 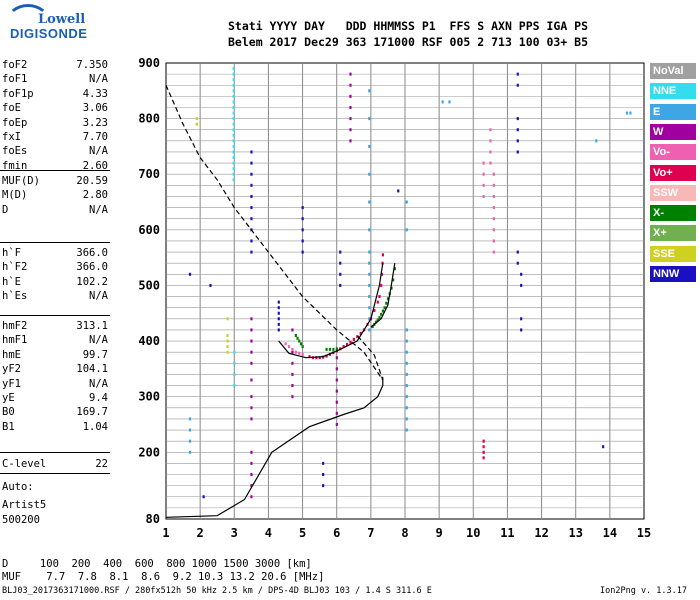 I want to click on y-tick-label: 400, so click(x=149, y=341).